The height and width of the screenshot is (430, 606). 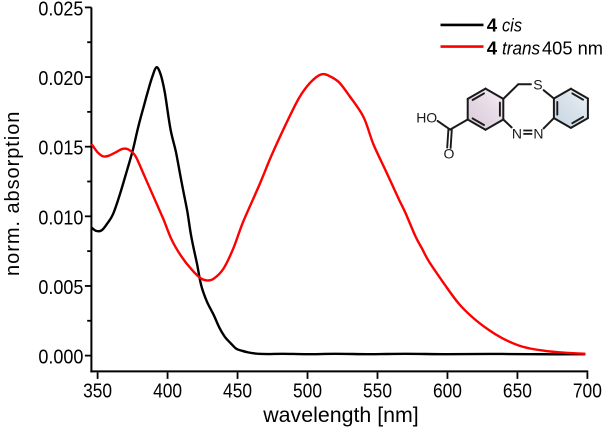 I want to click on svg-text: wavelength [nm], so click(x=340, y=415).